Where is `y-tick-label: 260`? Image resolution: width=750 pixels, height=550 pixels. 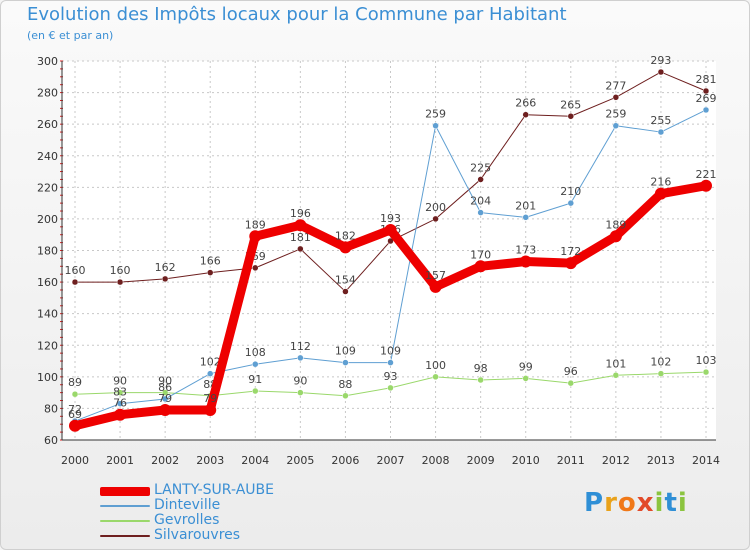
y-tick-label: 260 is located at coordinates (47, 124).